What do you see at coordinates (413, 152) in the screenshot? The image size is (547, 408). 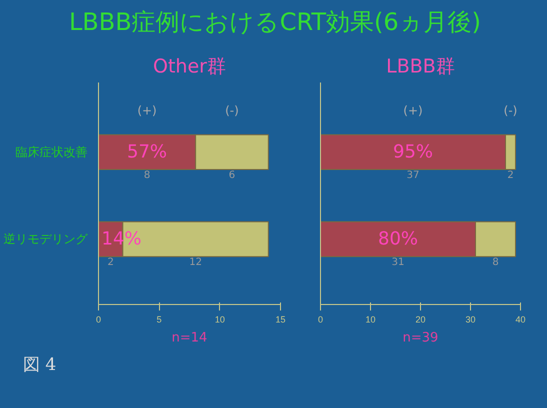 I see `annotation: 95%` at bounding box center [413, 152].